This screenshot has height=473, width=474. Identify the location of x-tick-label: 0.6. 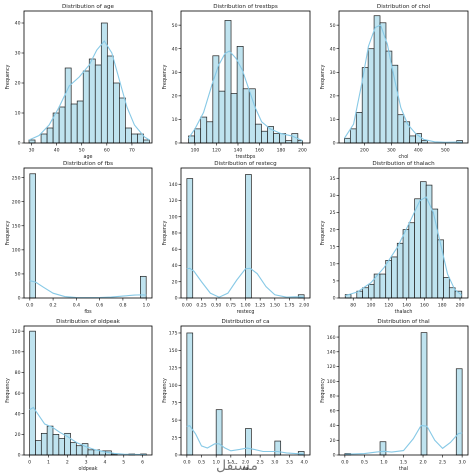
(99, 306).